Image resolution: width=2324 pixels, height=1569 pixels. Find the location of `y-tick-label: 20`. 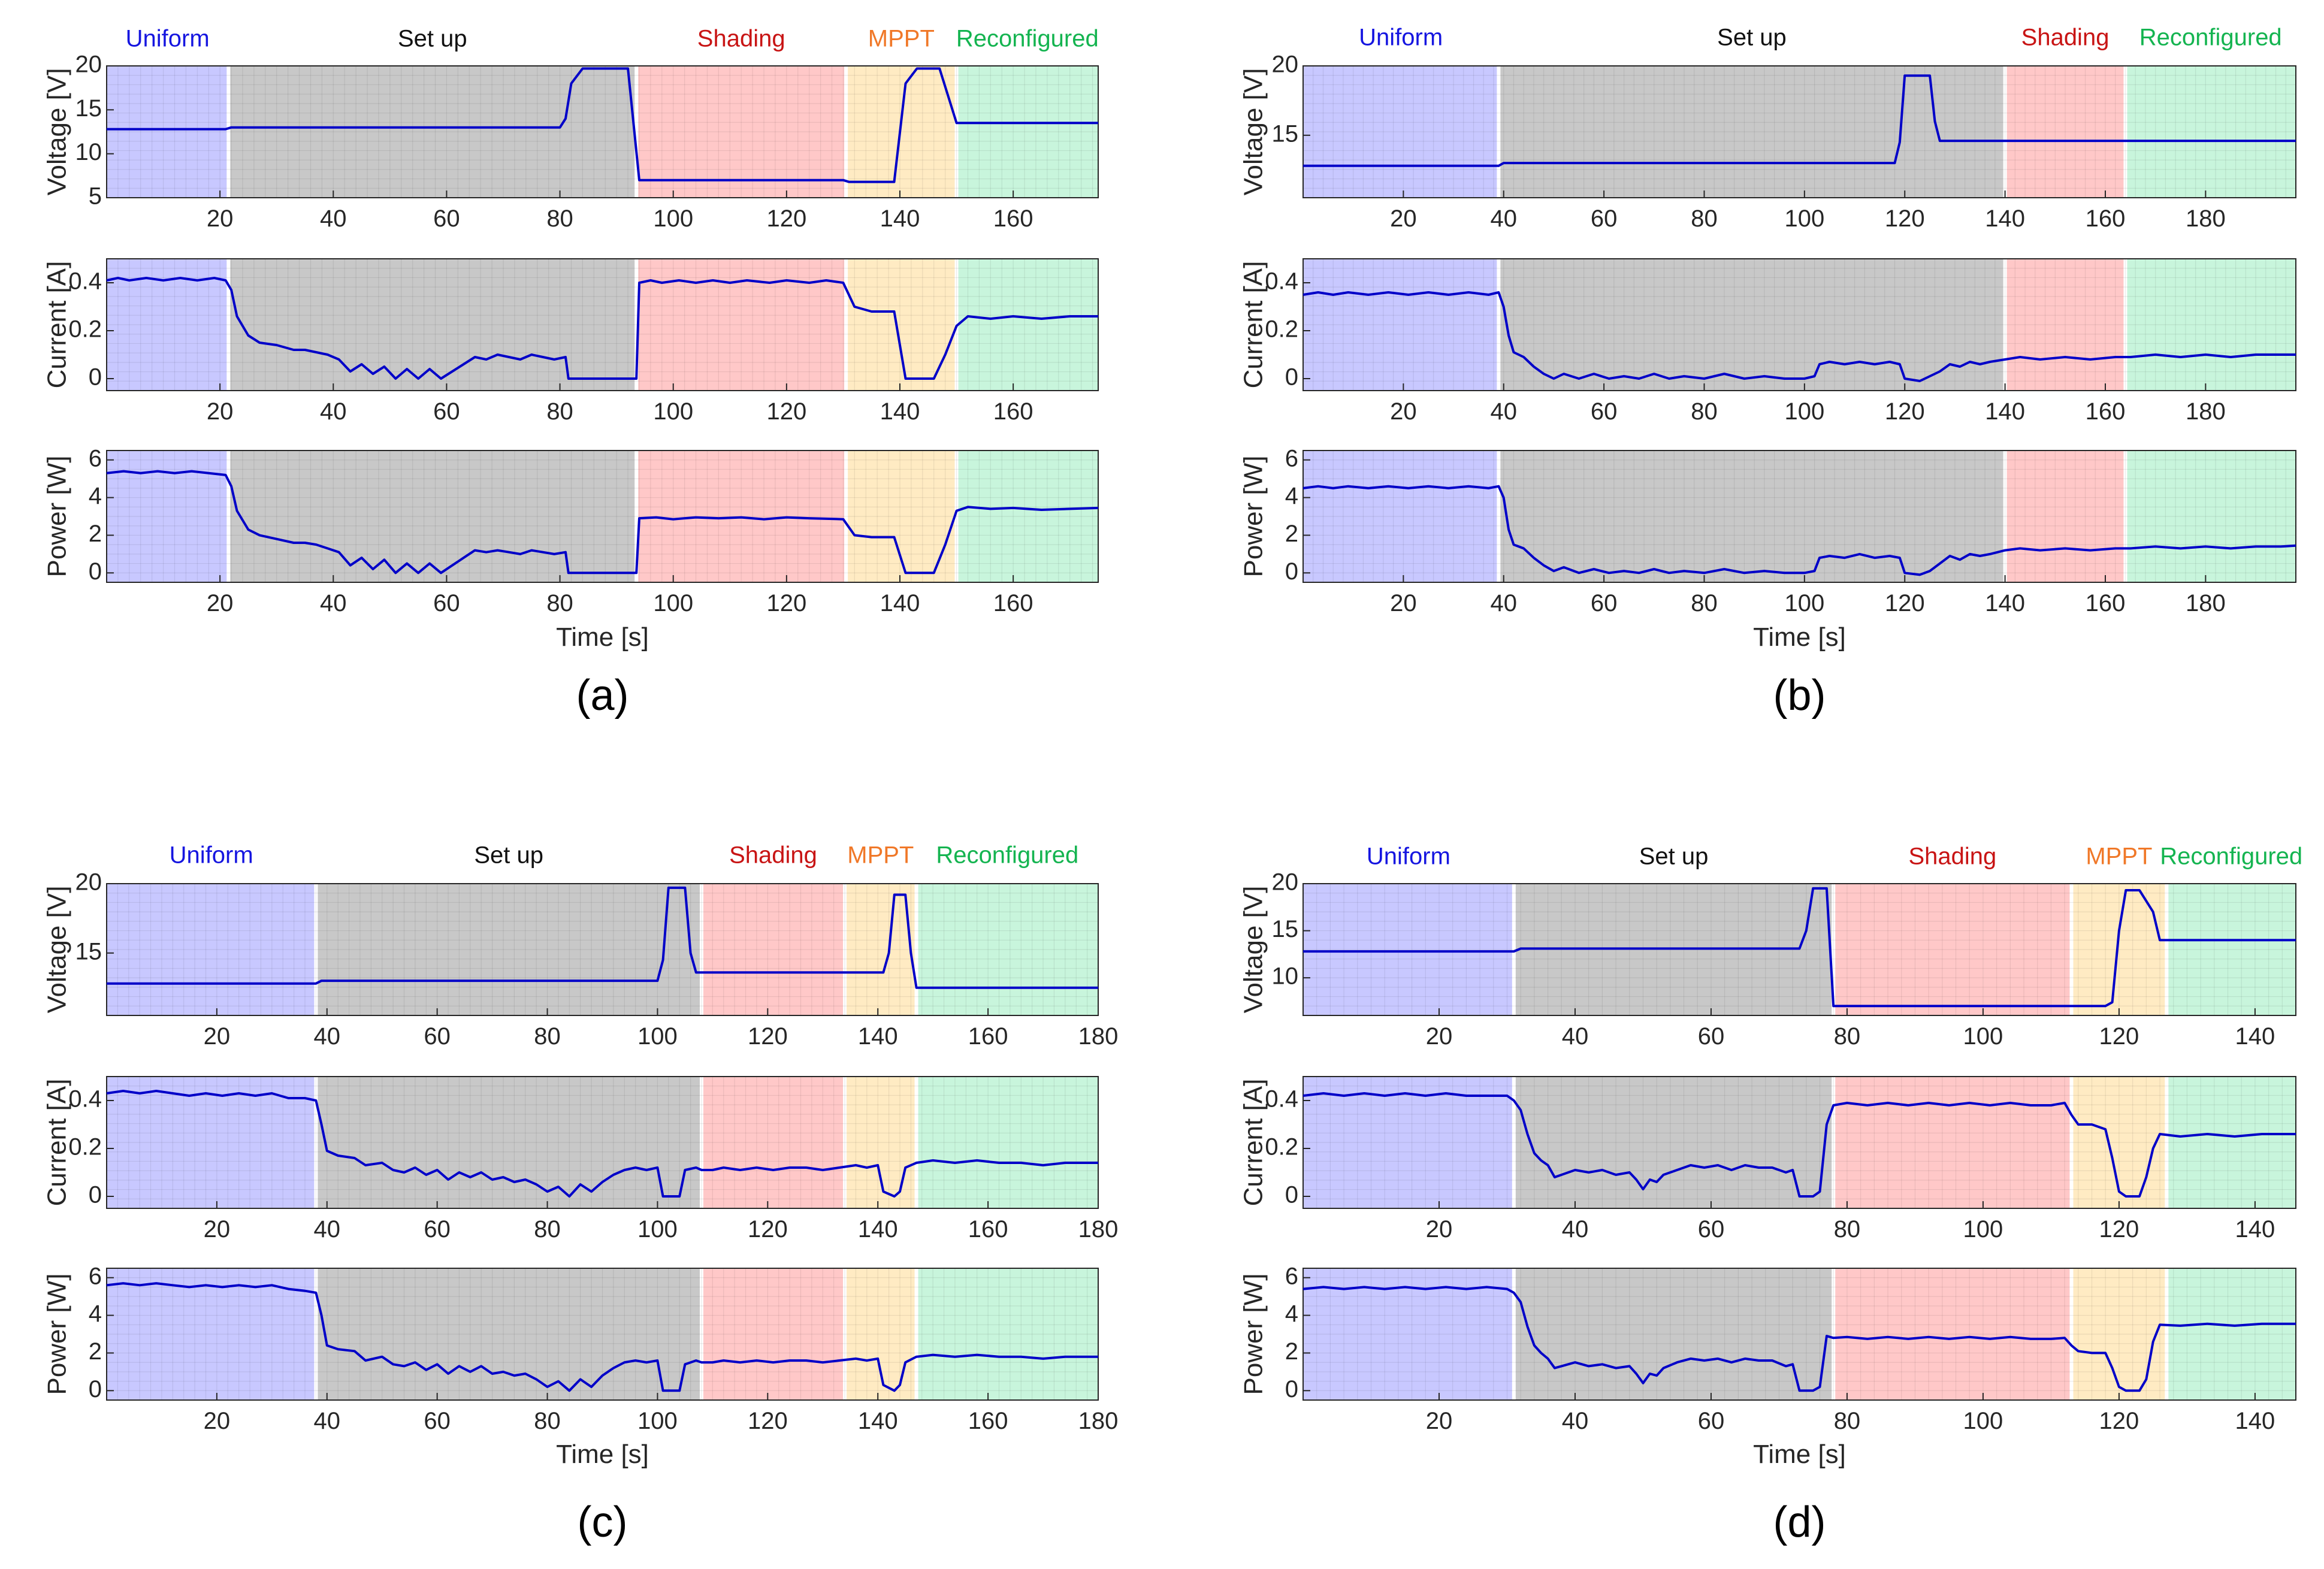

y-tick-label: 20 is located at coordinates (1285, 882).